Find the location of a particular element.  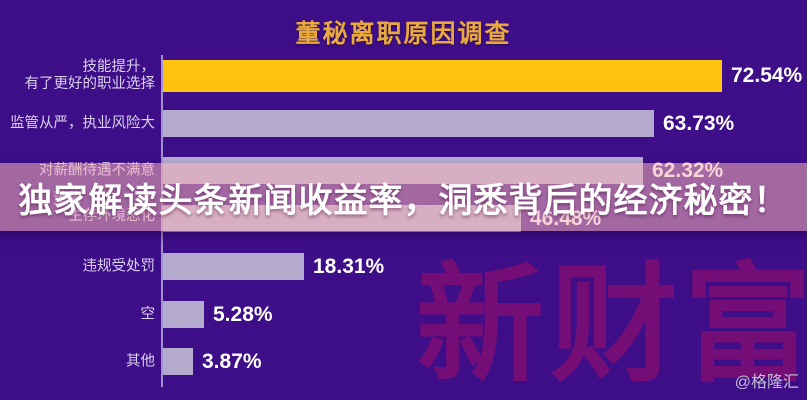

bar-category-label: 违规受处罚 is located at coordinates (78, 266).